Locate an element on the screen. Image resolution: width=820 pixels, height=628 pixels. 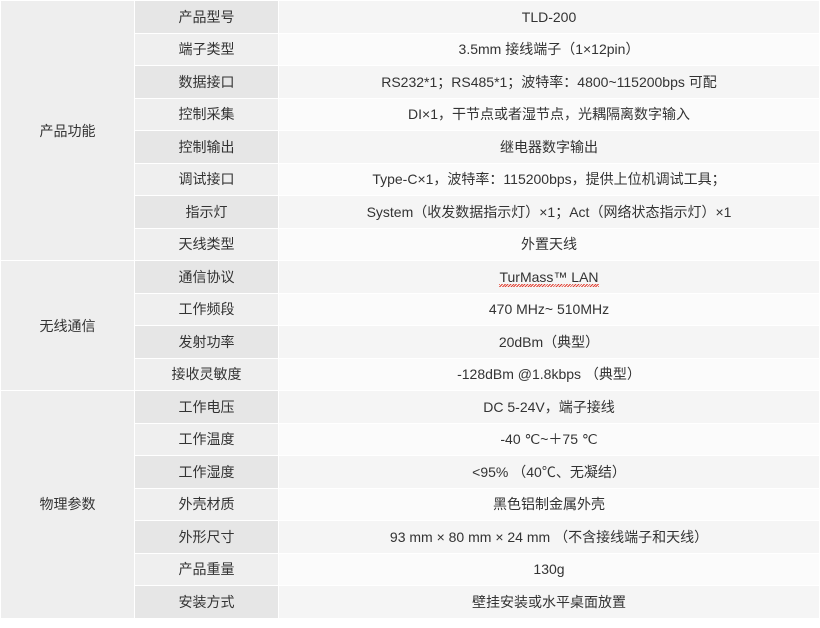
group-label-wireless-communication: 无线通信 is located at coordinates (67, 325).